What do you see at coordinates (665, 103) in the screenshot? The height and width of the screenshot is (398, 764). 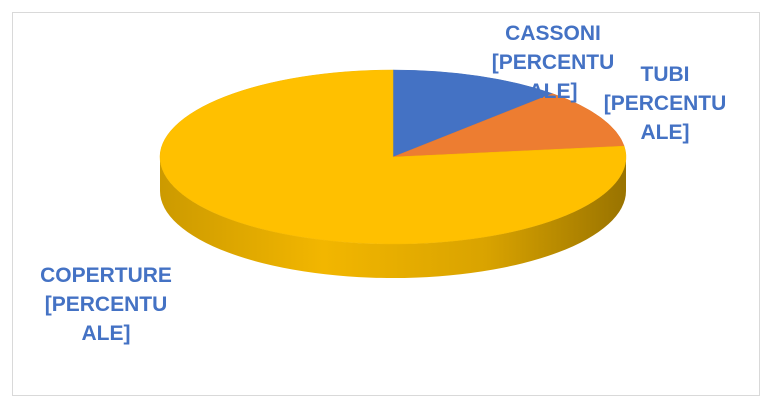 I see `data-label-tubi: TUBI [PERCENTU ALE]` at bounding box center [665, 103].